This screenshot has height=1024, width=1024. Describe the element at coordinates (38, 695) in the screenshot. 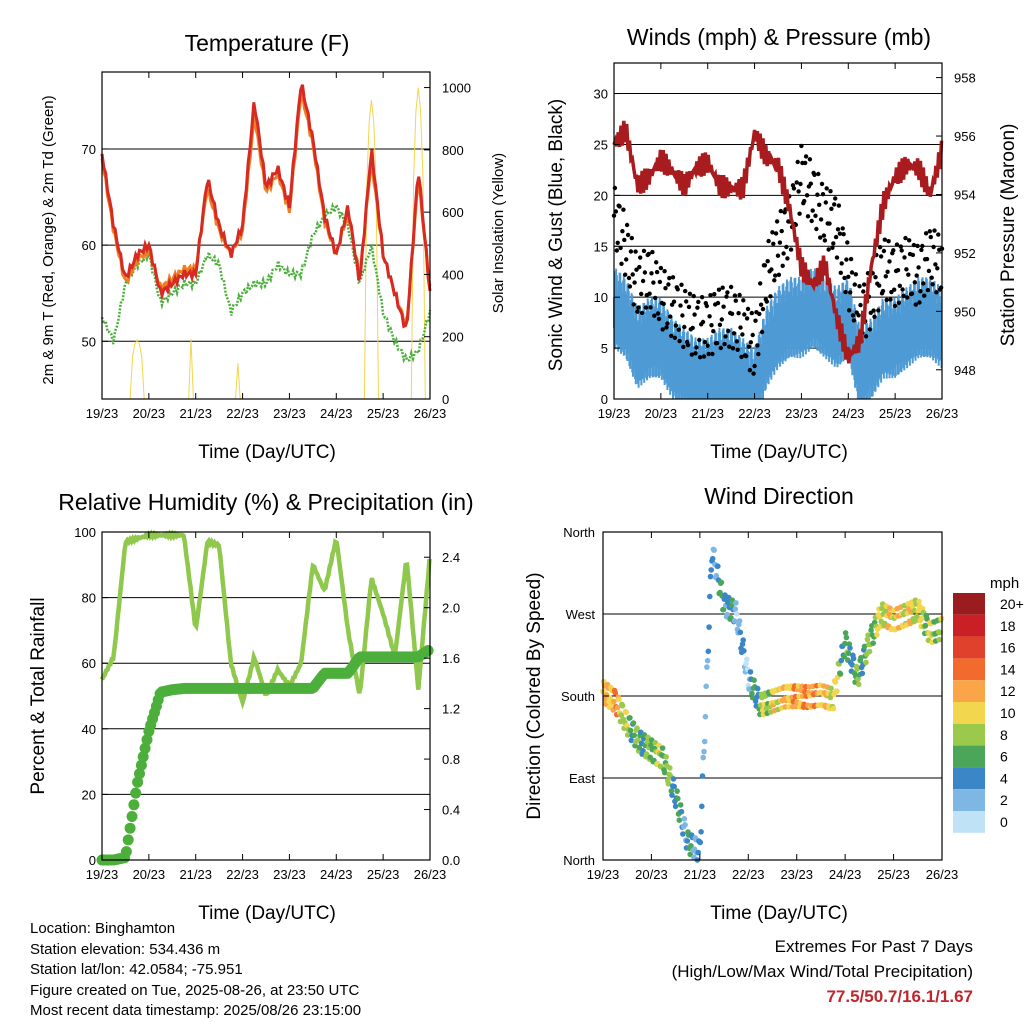

I see `humidity-y-axis-label: Percent & Total Rainfall` at that location.